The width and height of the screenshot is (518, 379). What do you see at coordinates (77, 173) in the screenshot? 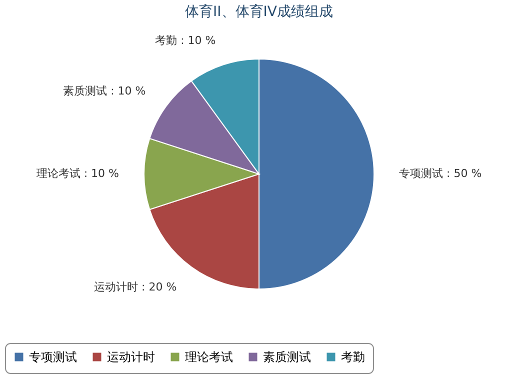
I see `category-label: 理论考试 : 10 %` at bounding box center [77, 173].